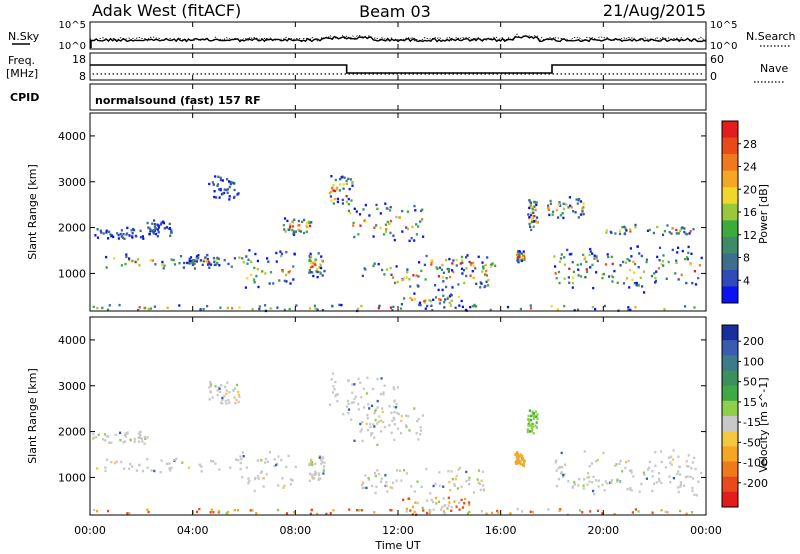 The height and width of the screenshot is (554, 800). What do you see at coordinates (750, 144) in the screenshot?
I see `colorbar-tick-label: 28` at bounding box center [750, 144].